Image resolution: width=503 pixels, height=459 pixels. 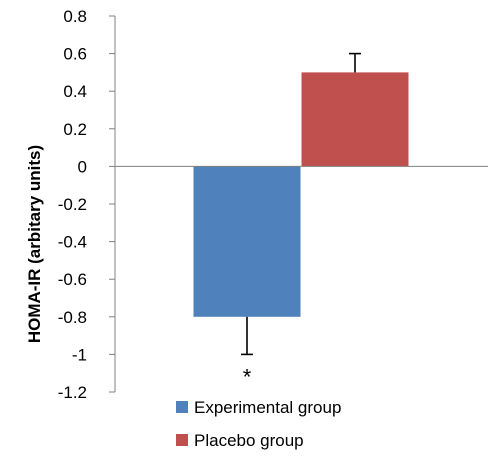 What do you see at coordinates (75, 91) in the screenshot?
I see `y-tick-label: 0.4` at bounding box center [75, 91].